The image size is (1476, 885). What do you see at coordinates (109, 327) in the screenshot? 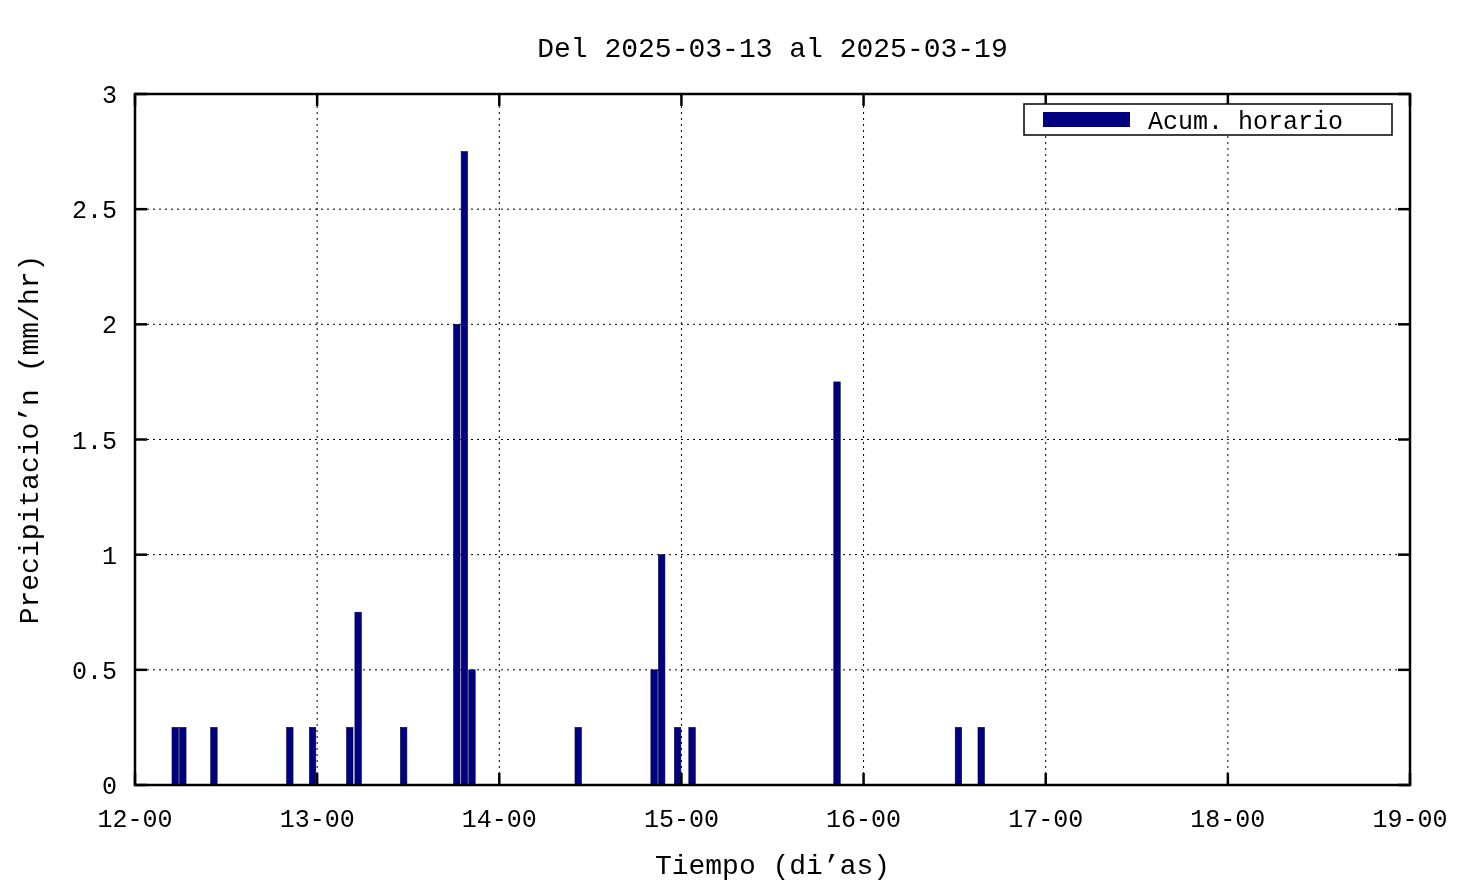
I see `y-tick-label: 2` at bounding box center [109, 327].